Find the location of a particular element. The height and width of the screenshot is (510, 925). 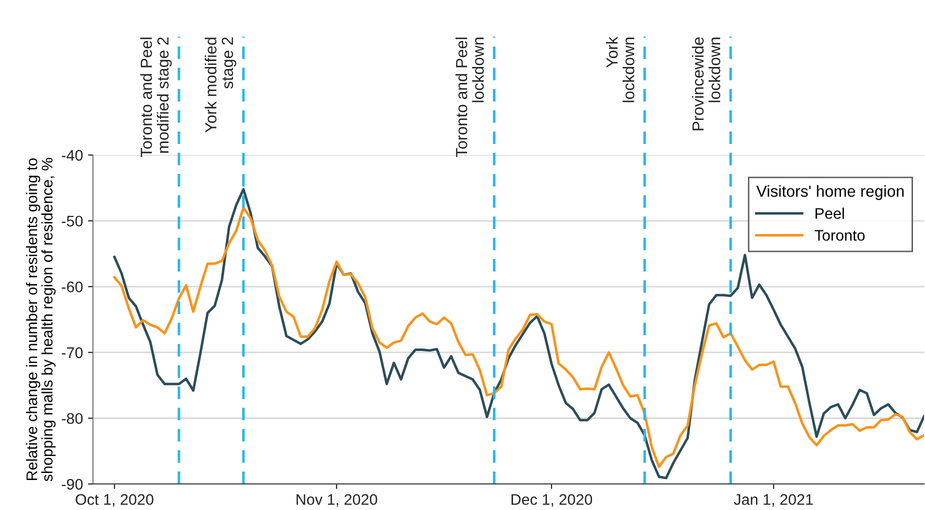

legend-label: Toronto is located at coordinates (839, 235).